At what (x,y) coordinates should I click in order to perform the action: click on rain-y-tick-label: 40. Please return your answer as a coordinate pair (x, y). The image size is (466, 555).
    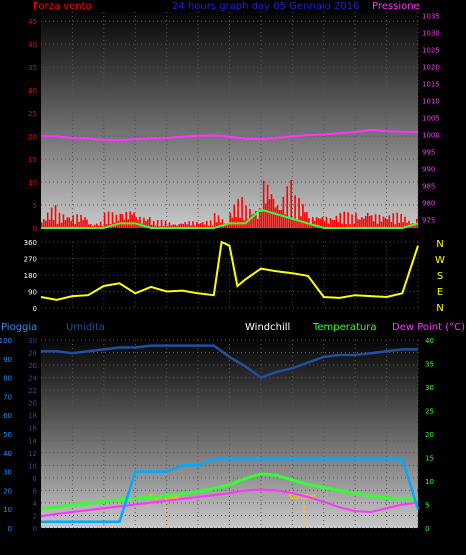
    Looking at the image, I should click on (7, 454).